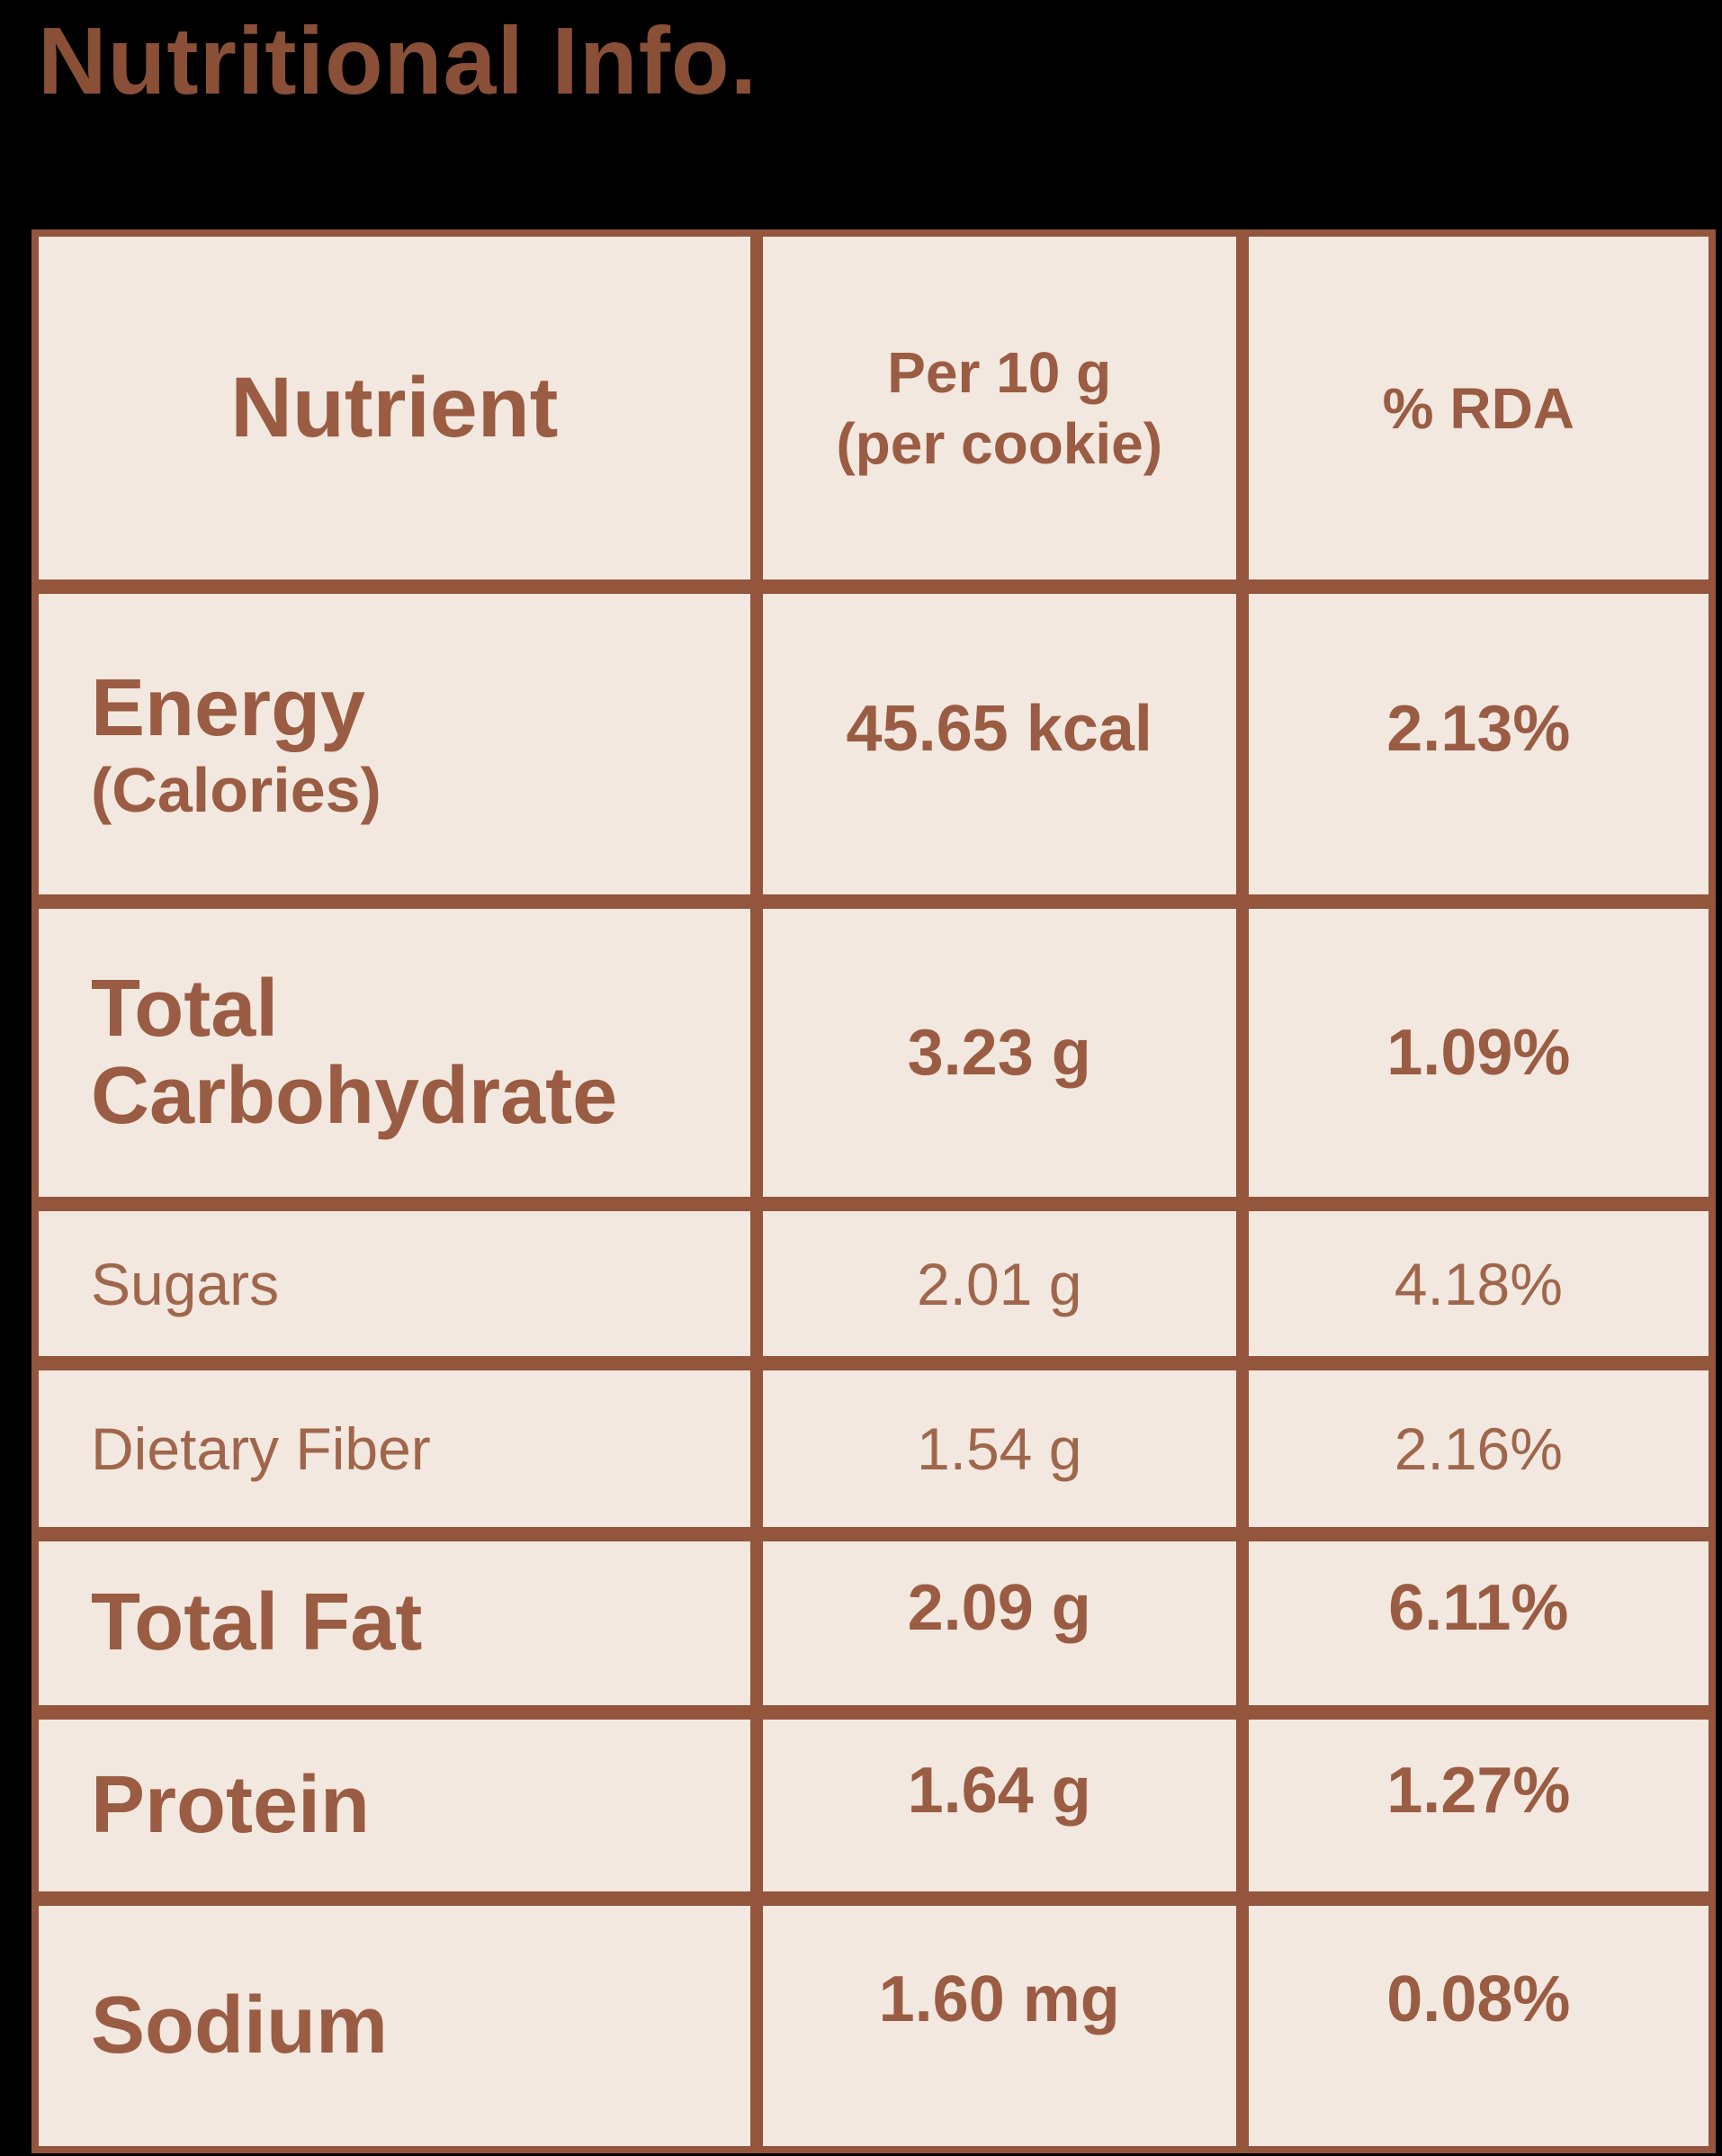 Image resolution: width=1722 pixels, height=2156 pixels. I want to click on energy-rda: 2.13%, so click(1478, 729).